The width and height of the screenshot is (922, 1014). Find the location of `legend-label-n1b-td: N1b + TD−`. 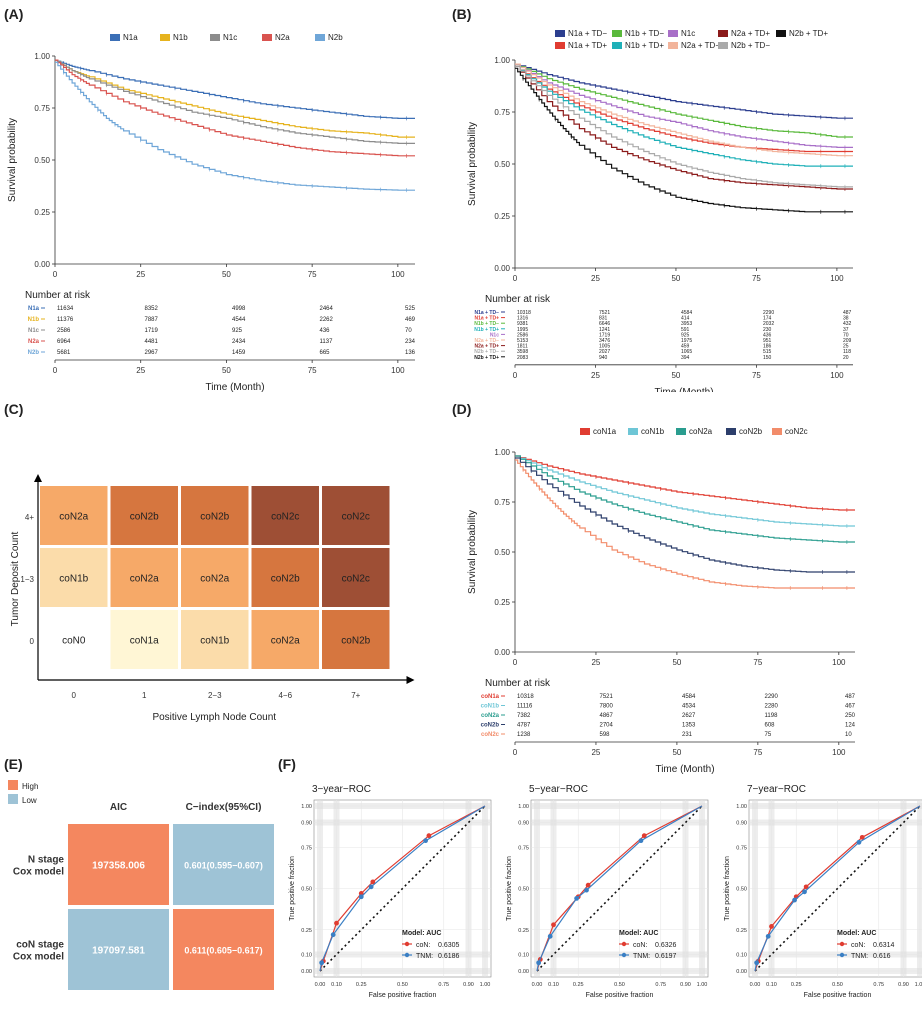

legend-label-n1b-td: N1b + TD− is located at coordinates (644, 33).